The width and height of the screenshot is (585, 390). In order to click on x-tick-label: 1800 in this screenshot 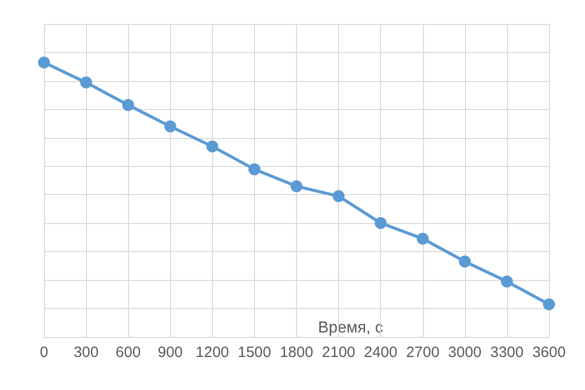, I will do `click(297, 352)`.